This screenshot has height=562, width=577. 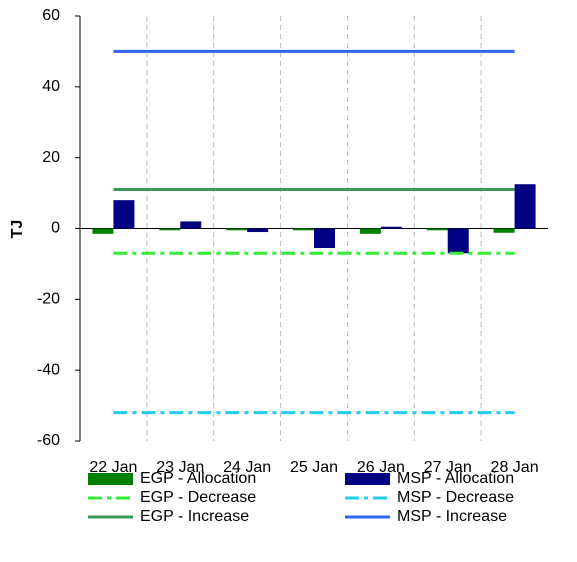 What do you see at coordinates (448, 467) in the screenshot?
I see `x-tick-label: 27 Jan` at bounding box center [448, 467].